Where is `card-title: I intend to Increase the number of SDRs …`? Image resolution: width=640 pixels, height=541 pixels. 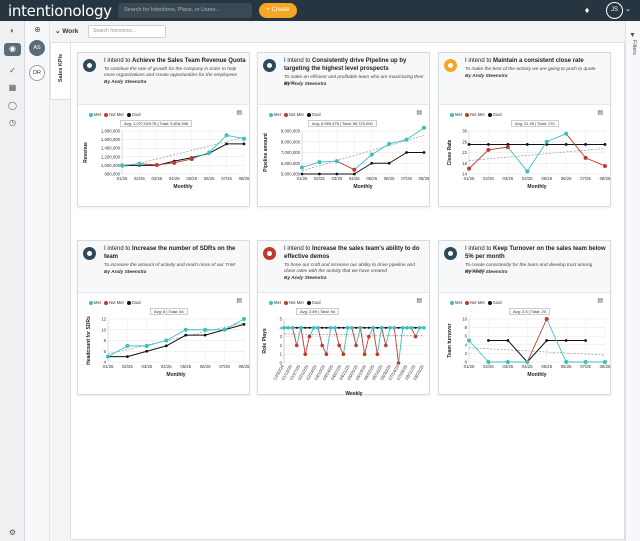 card-title: I intend to Increase the number of SDRs … is located at coordinates (170, 253).